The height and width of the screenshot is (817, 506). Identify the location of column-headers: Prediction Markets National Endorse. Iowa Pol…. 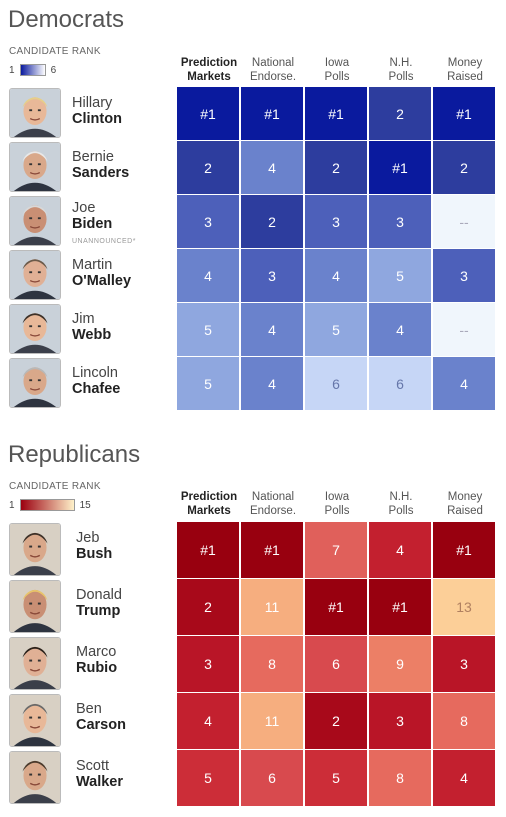
(337, 505).